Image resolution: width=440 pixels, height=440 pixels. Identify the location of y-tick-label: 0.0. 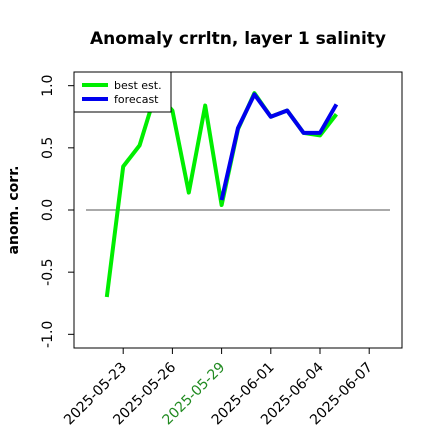
(48, 210).